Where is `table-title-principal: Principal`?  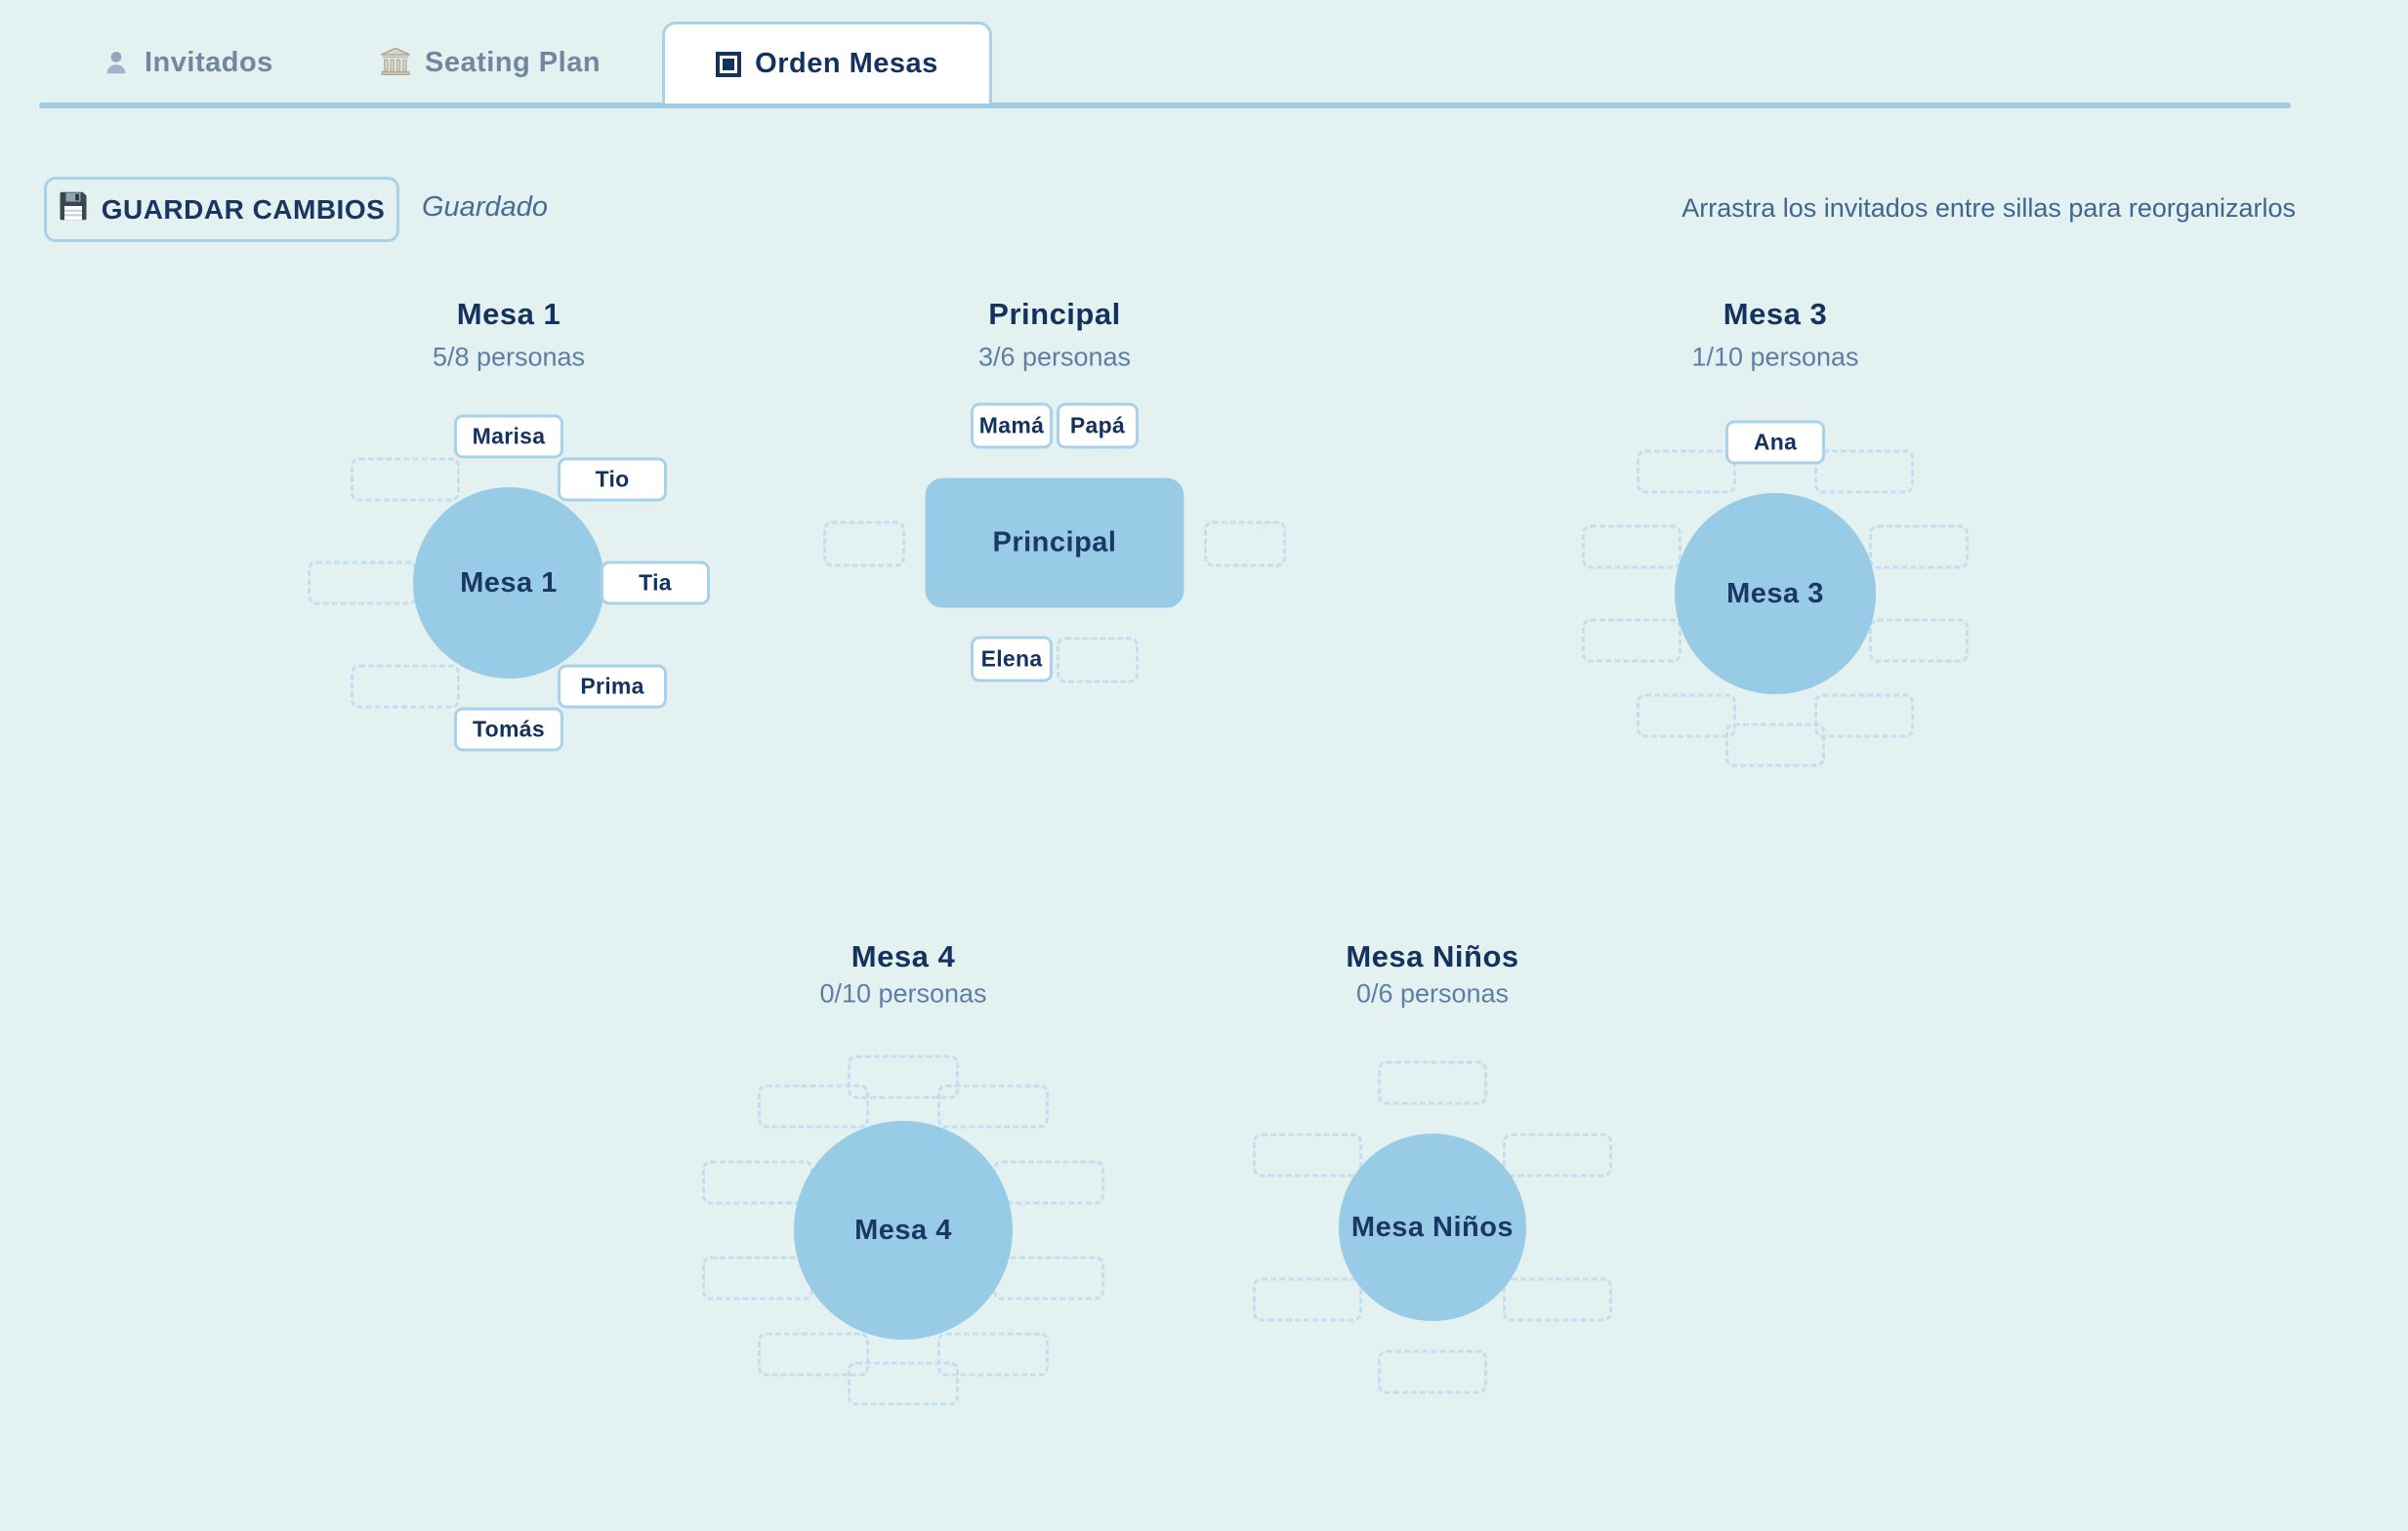 table-title-principal: Principal is located at coordinates (1054, 314).